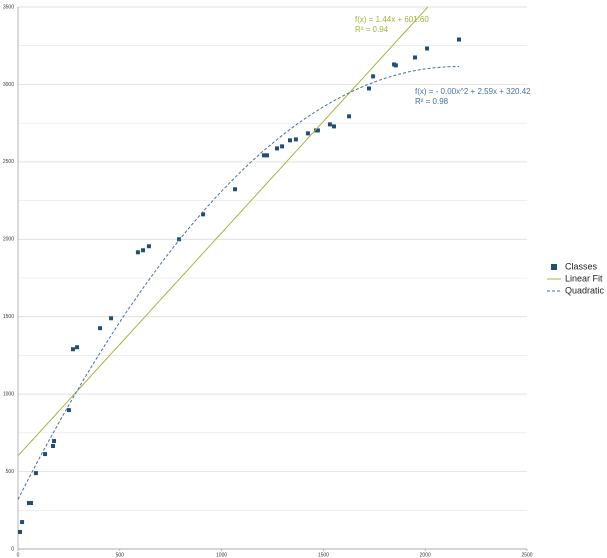 This screenshot has height=558, width=607. I want to click on legend-label: Quadratic Fit, so click(586, 290).